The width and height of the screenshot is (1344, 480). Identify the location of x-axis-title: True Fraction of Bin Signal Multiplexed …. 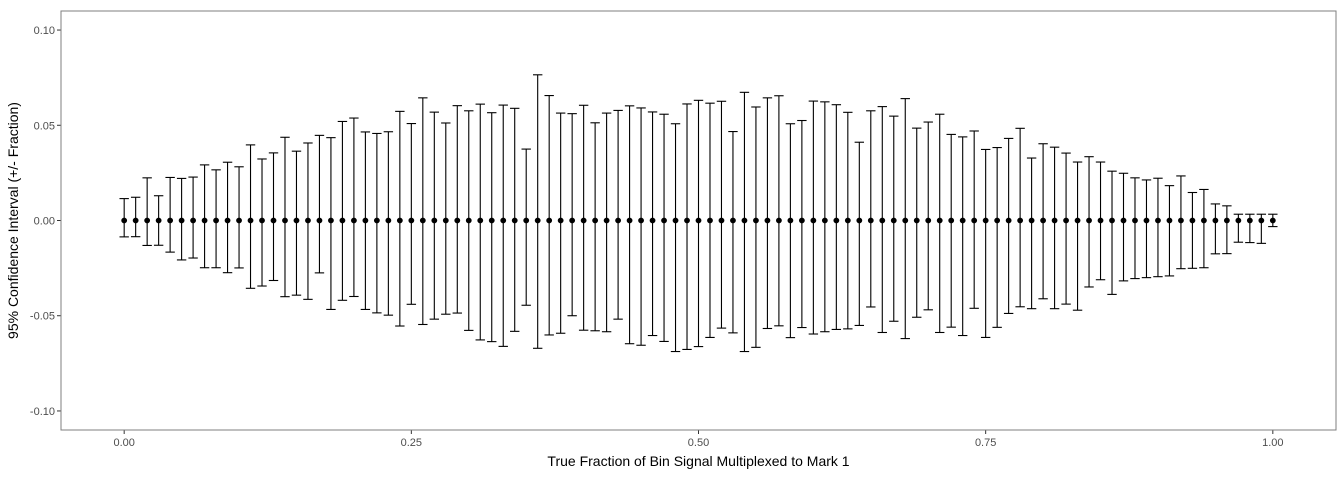
(698, 461).